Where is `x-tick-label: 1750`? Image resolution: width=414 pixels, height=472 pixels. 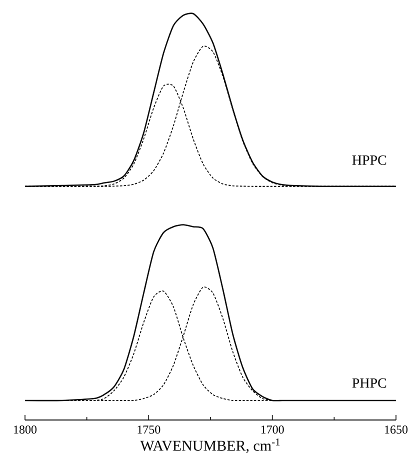 x-tick-label: 1750 is located at coordinates (149, 430).